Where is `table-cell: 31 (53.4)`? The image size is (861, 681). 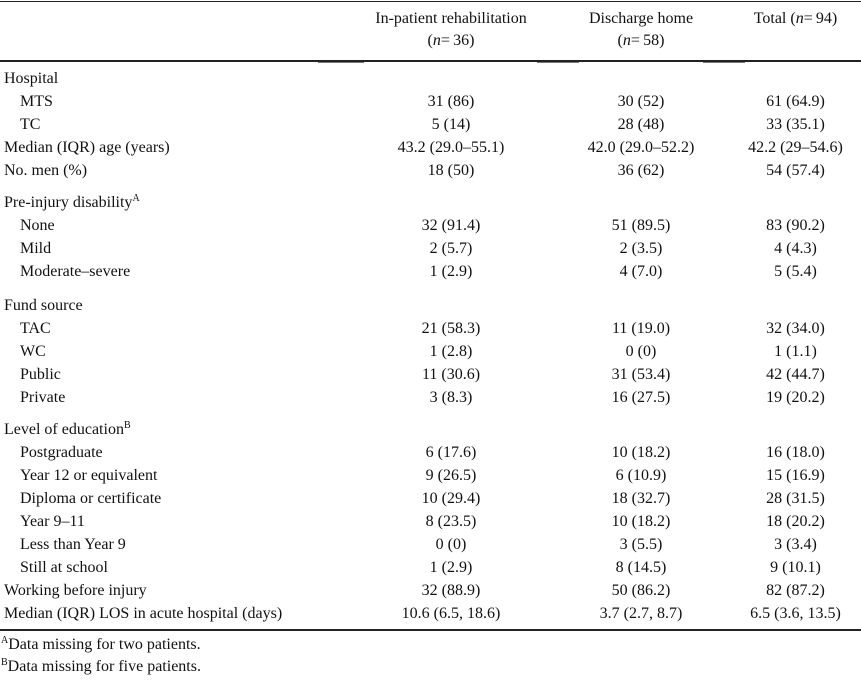
table-cell: 31 (53.4) is located at coordinates (641, 374).